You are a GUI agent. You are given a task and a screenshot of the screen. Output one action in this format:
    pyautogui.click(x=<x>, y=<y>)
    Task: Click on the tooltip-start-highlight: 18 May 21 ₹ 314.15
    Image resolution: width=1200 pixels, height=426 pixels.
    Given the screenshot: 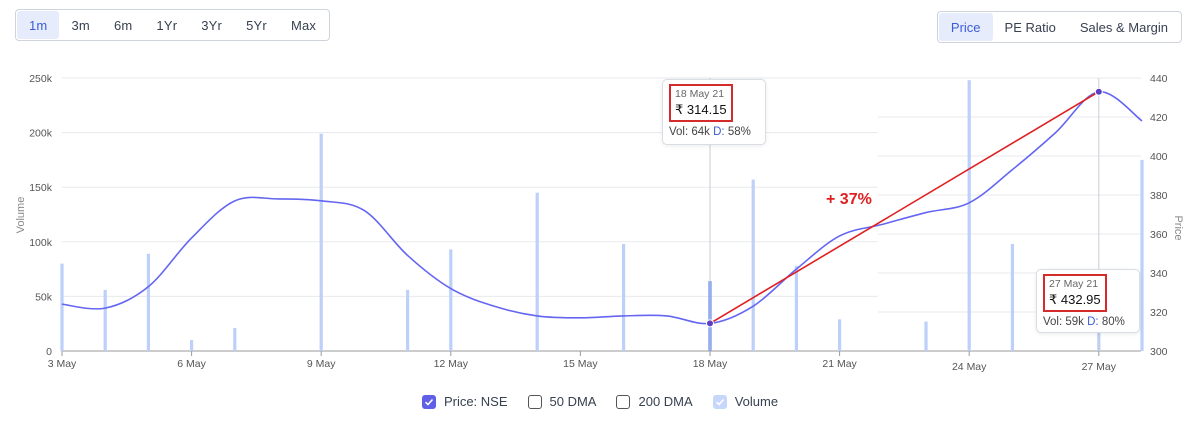 What is the action you would take?
    pyautogui.click(x=701, y=103)
    